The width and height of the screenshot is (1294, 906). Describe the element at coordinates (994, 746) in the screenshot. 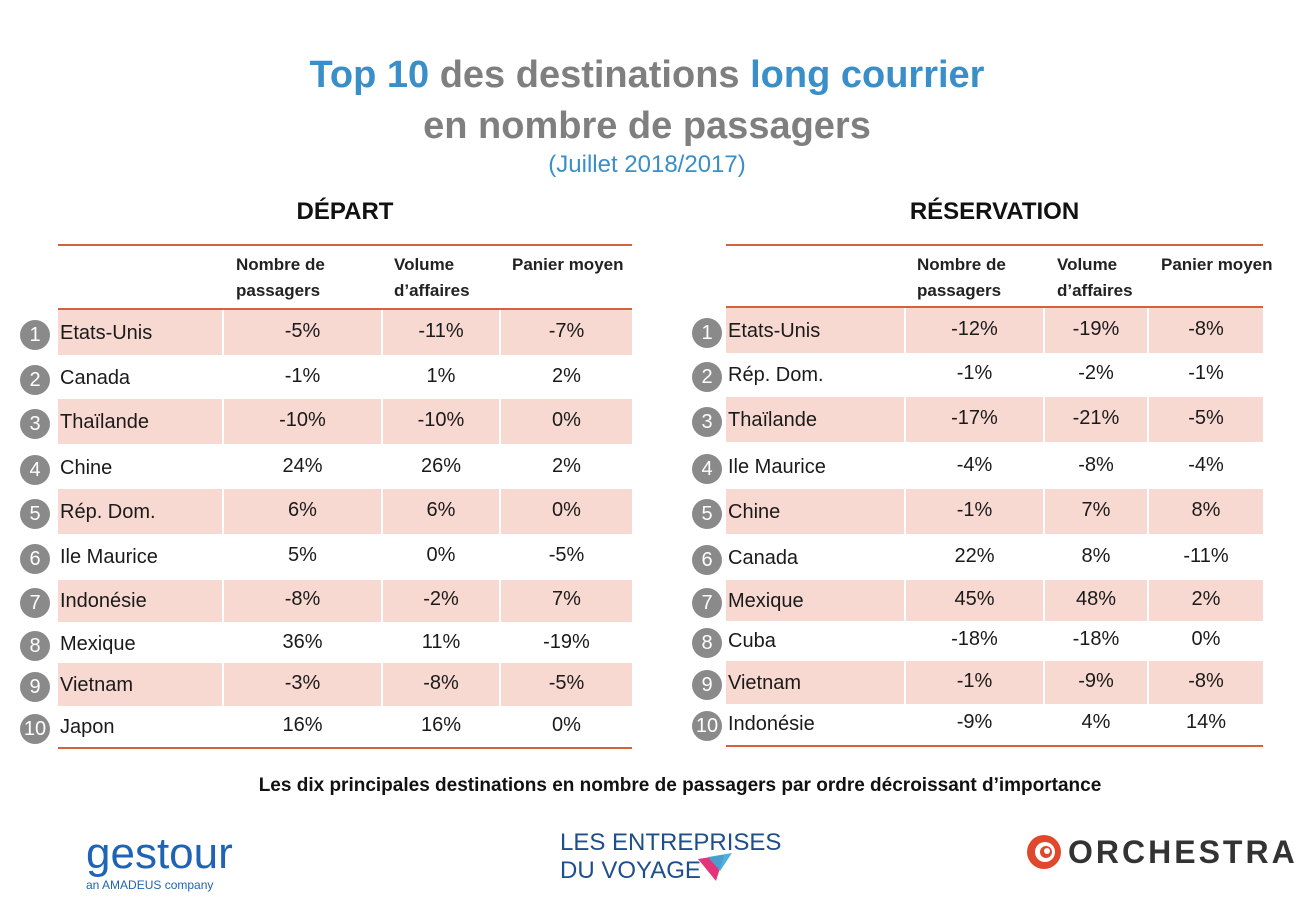

I see `reservation-bottom-rule` at that location.